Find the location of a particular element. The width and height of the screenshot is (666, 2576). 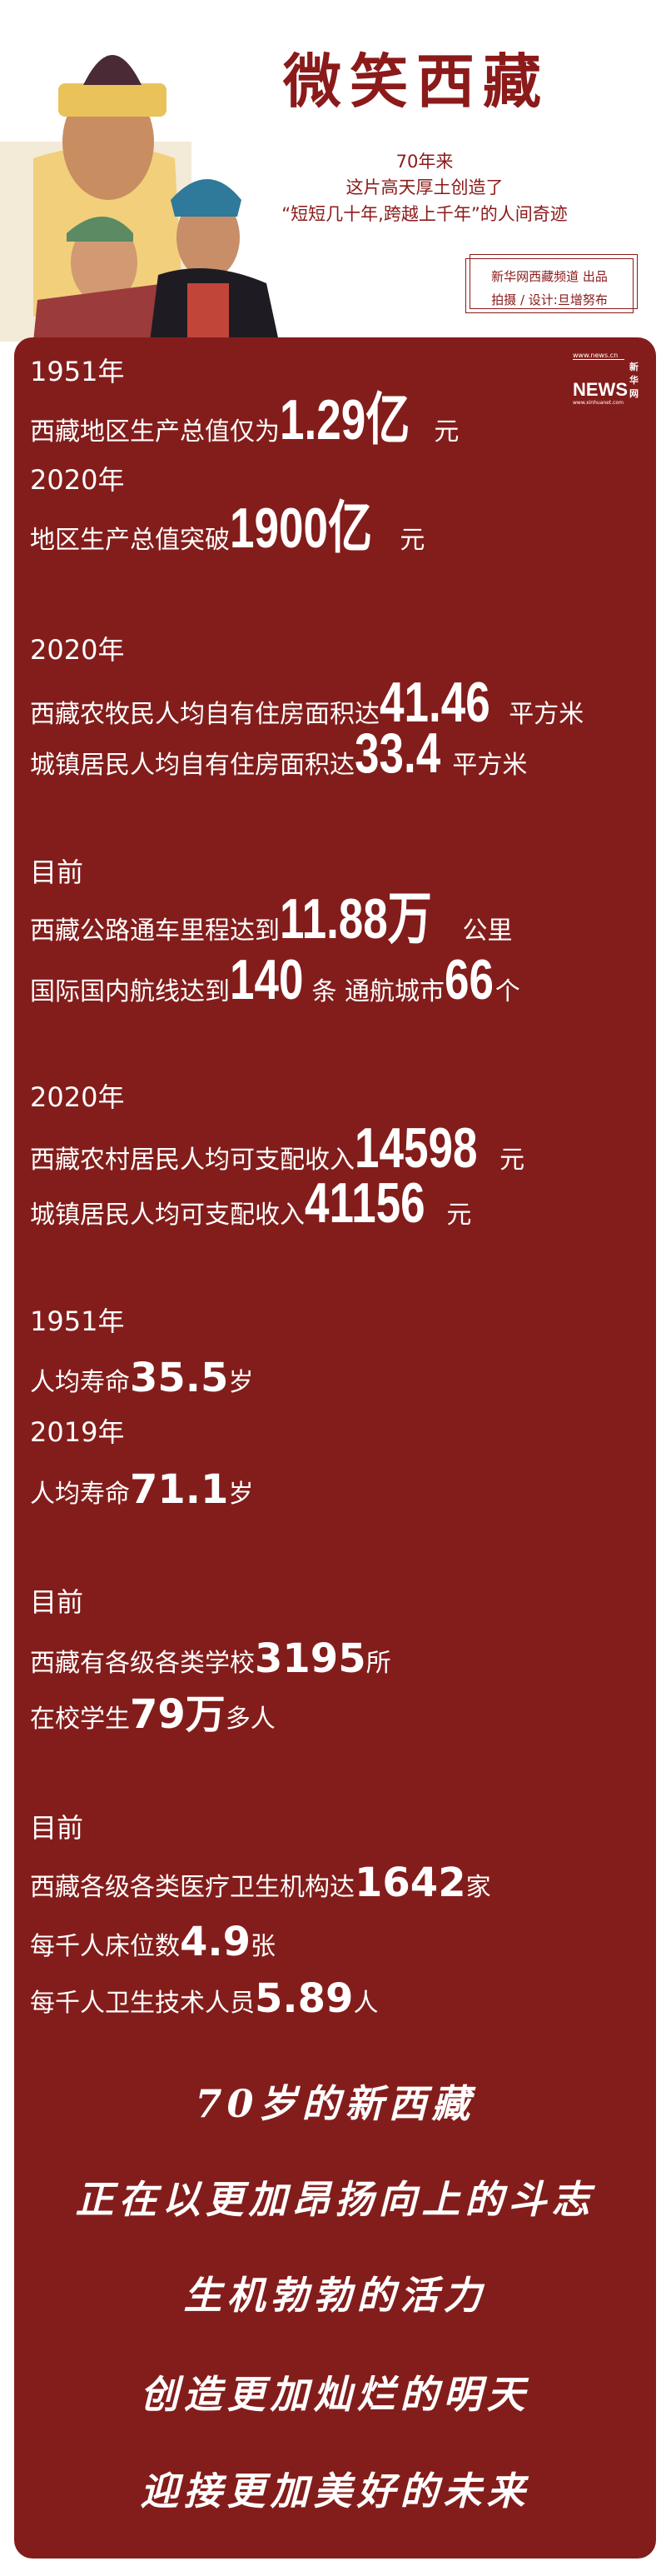

stat-value: 1642 is located at coordinates (410, 1883).